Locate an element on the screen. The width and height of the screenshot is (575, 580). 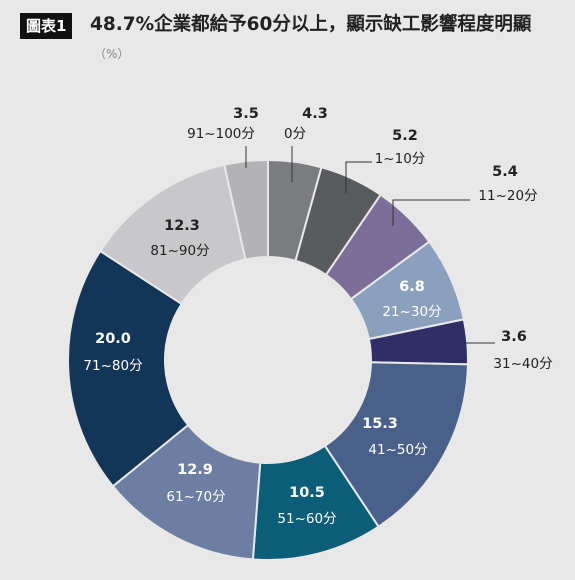
chart-header: 圖表1 48.7%企業都給予60分以上，顯示缺工影響程度明顯 （%） is located at coordinates (287, 40).